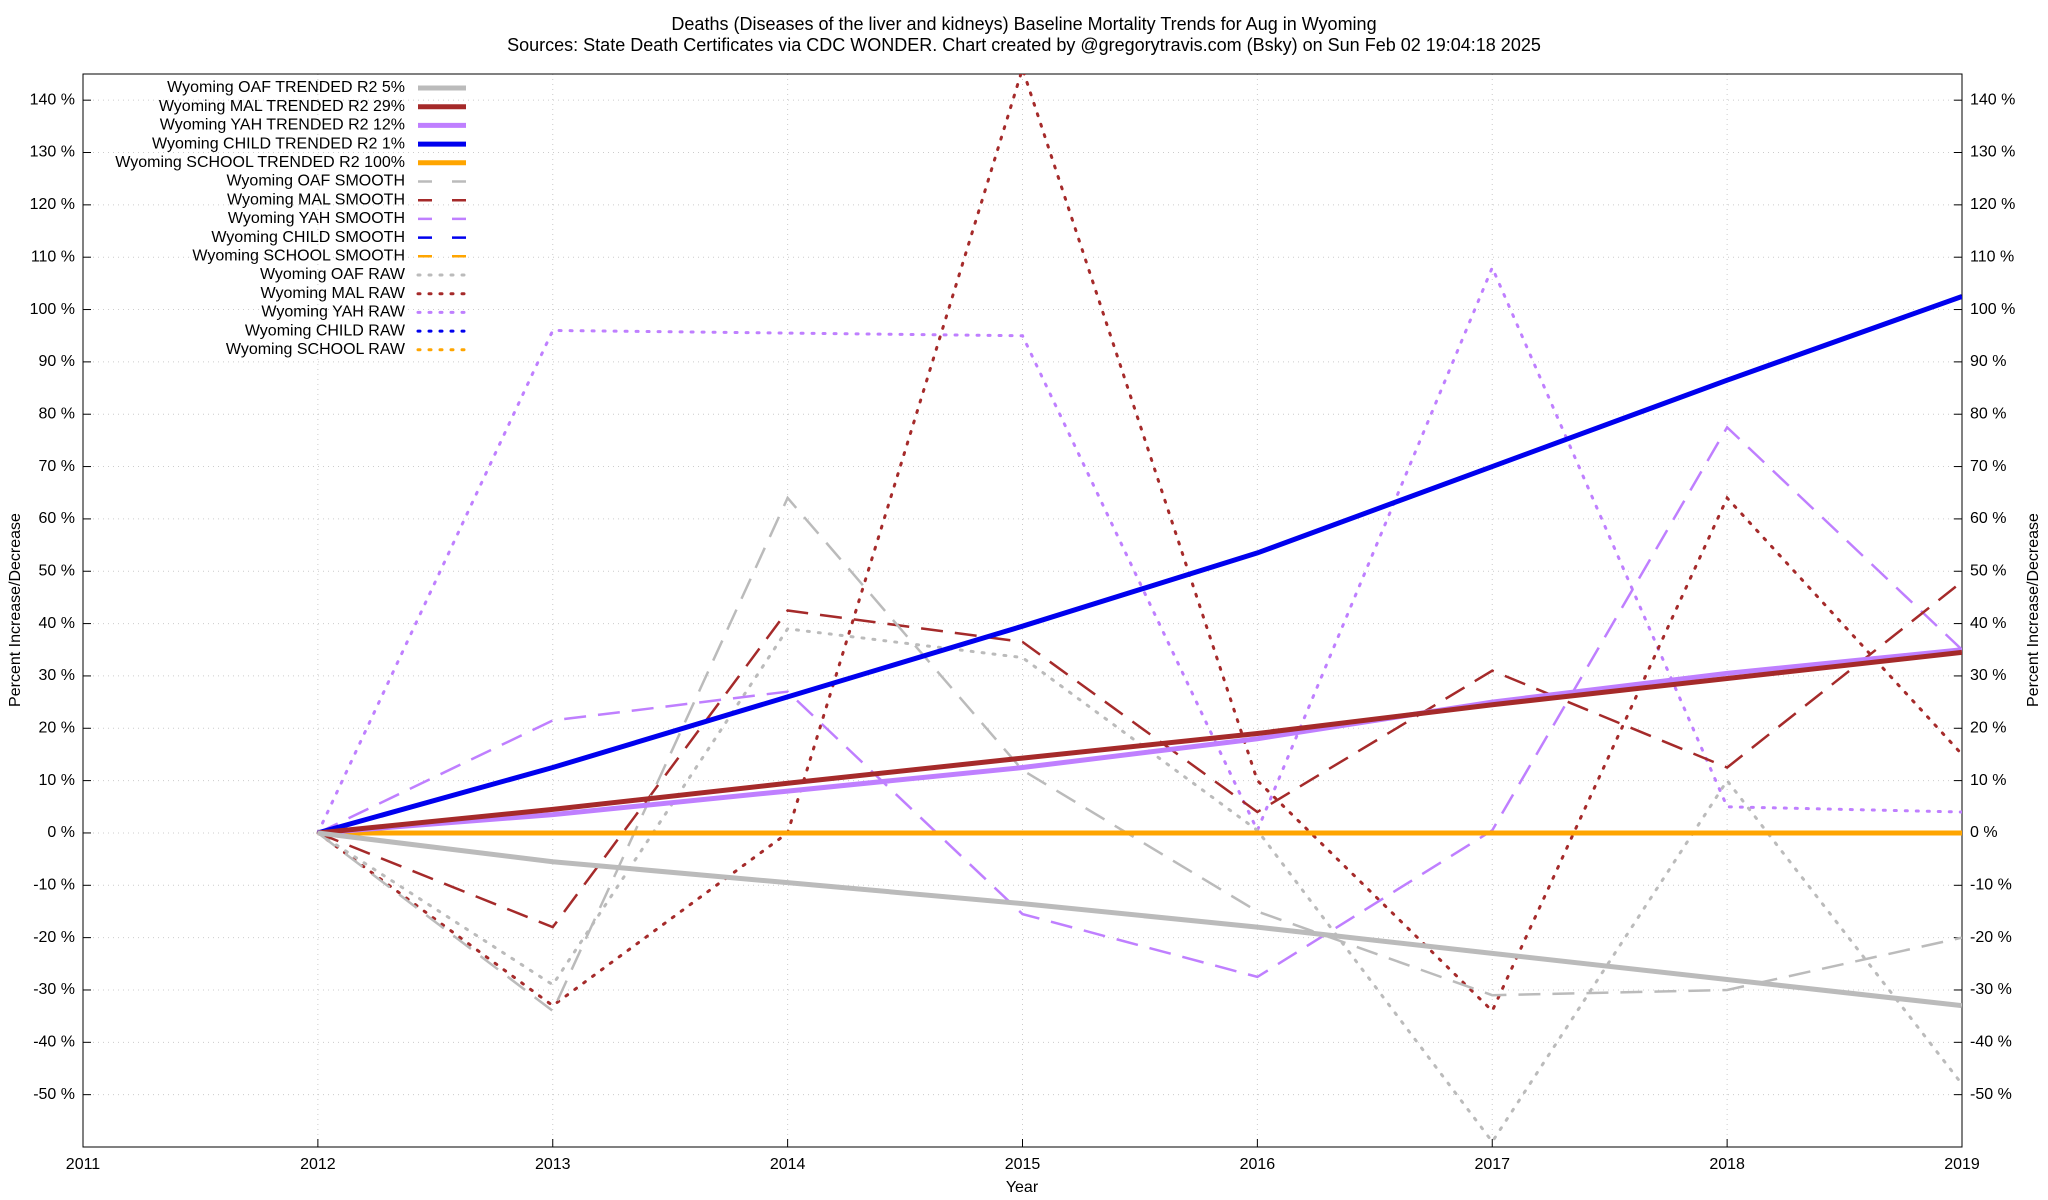 This screenshot has width=2048, height=1200. I want to click on y-tick-label: 120 %, so click(52, 204).